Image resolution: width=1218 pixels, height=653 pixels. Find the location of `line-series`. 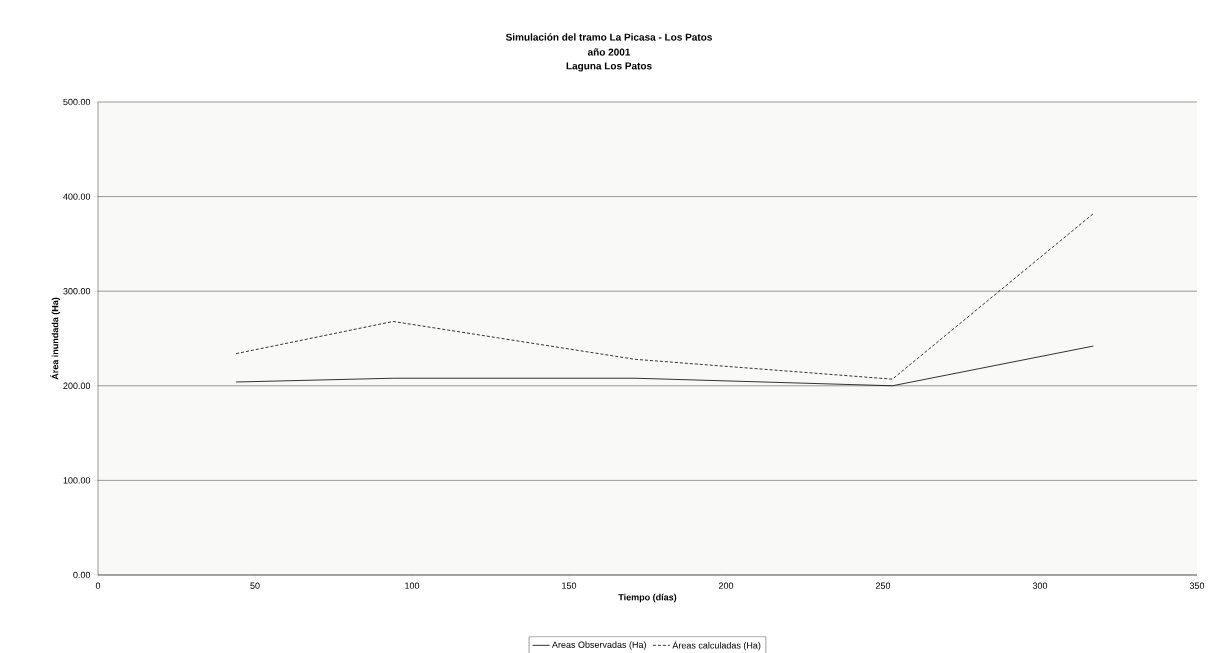

line-series is located at coordinates (664, 366).